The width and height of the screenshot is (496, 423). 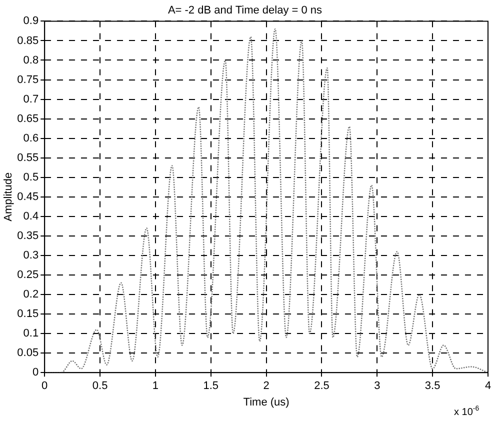 I want to click on x-axis-title: Time (us), so click(x=266, y=402).